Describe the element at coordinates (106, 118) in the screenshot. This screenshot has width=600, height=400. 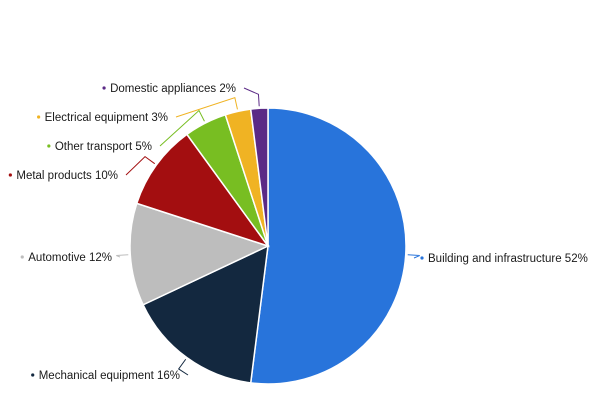
I see `slice-label: Electrical equipment 3%` at that location.